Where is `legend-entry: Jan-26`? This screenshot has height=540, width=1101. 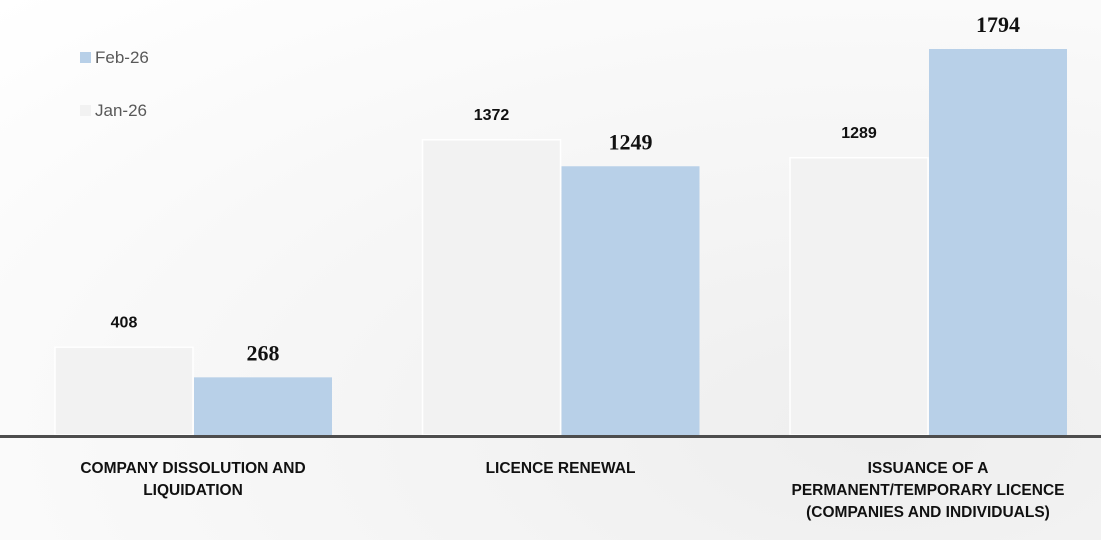
legend-entry: Jan-26 is located at coordinates (113, 111).